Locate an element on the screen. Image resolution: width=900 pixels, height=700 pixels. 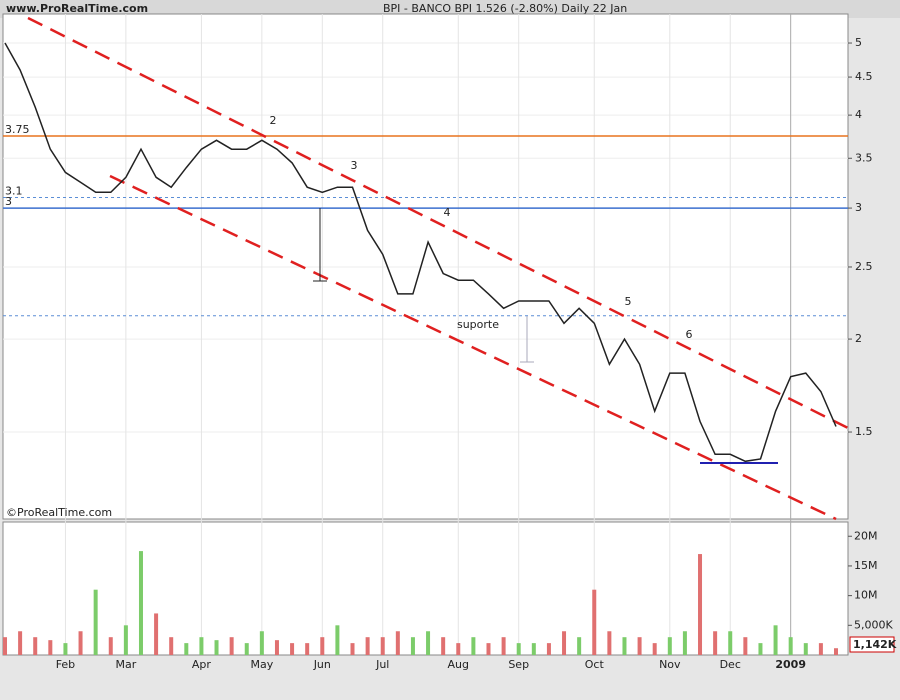
x-tick-label: Dec is located at coordinates (730, 664).